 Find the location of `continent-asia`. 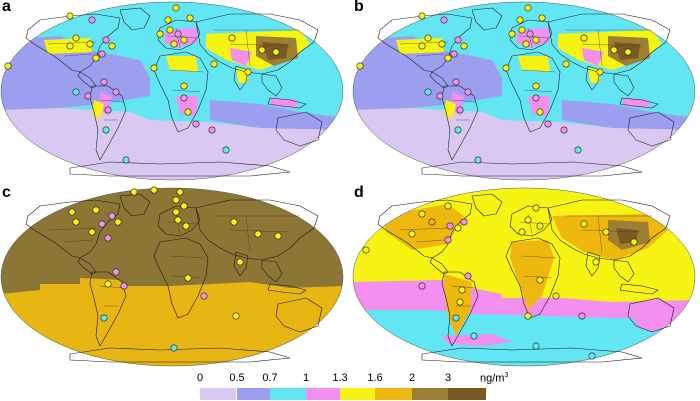

continent-asia is located at coordinates (609, 230).